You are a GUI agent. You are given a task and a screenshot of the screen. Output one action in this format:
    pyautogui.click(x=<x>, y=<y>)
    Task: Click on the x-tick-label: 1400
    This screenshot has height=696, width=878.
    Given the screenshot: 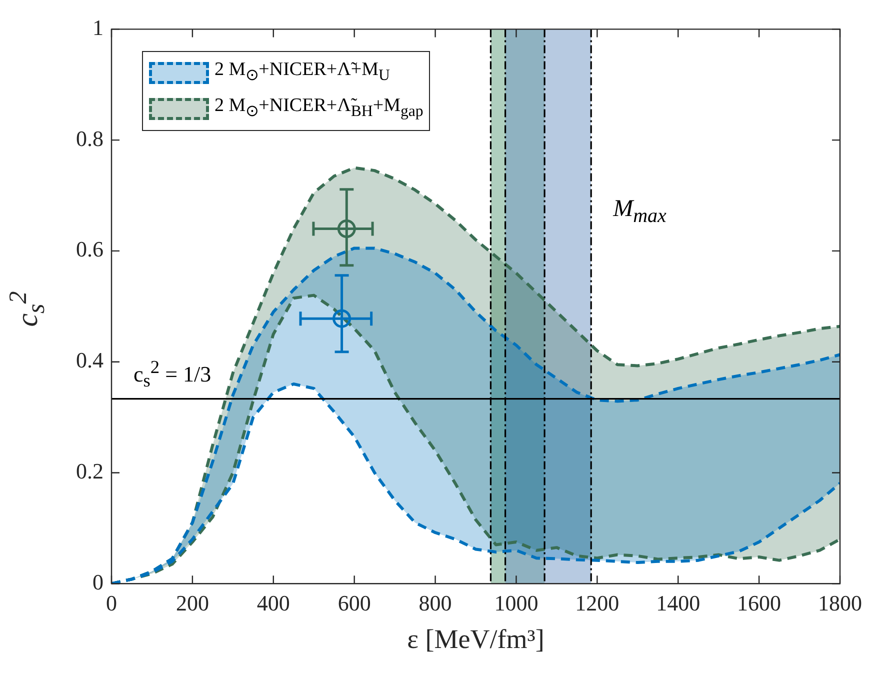 What is the action you would take?
    pyautogui.click(x=678, y=603)
    